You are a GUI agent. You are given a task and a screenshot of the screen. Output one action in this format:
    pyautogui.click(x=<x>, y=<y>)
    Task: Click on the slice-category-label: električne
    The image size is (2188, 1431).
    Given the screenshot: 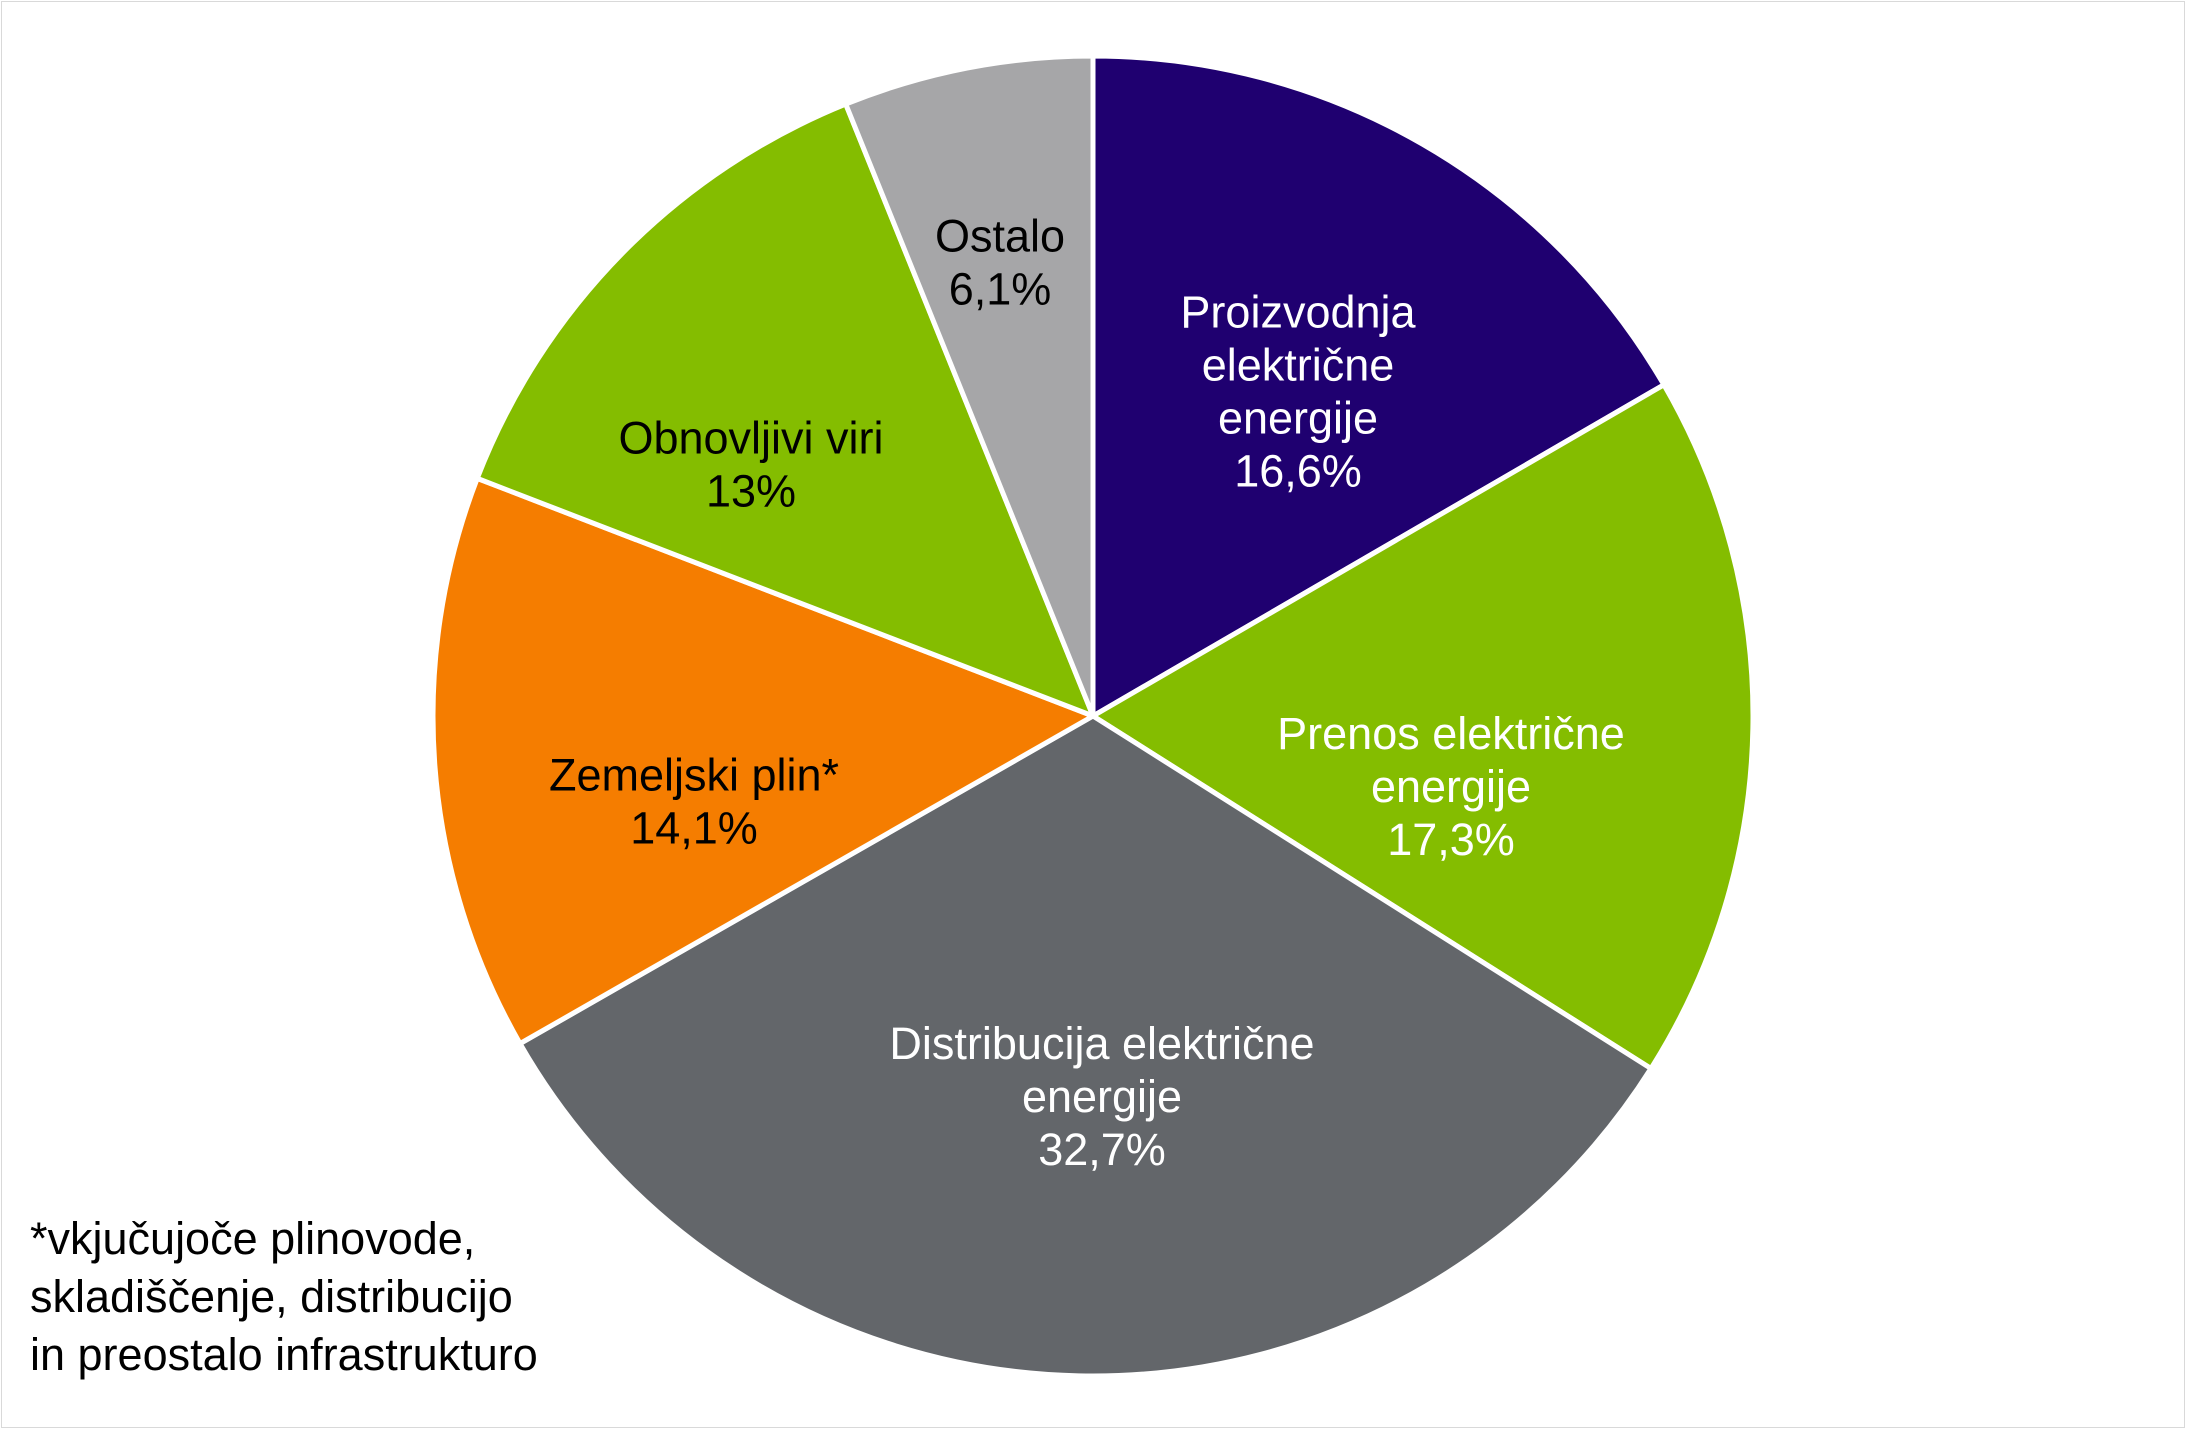 What is the action you would take?
    pyautogui.click(x=1298, y=364)
    